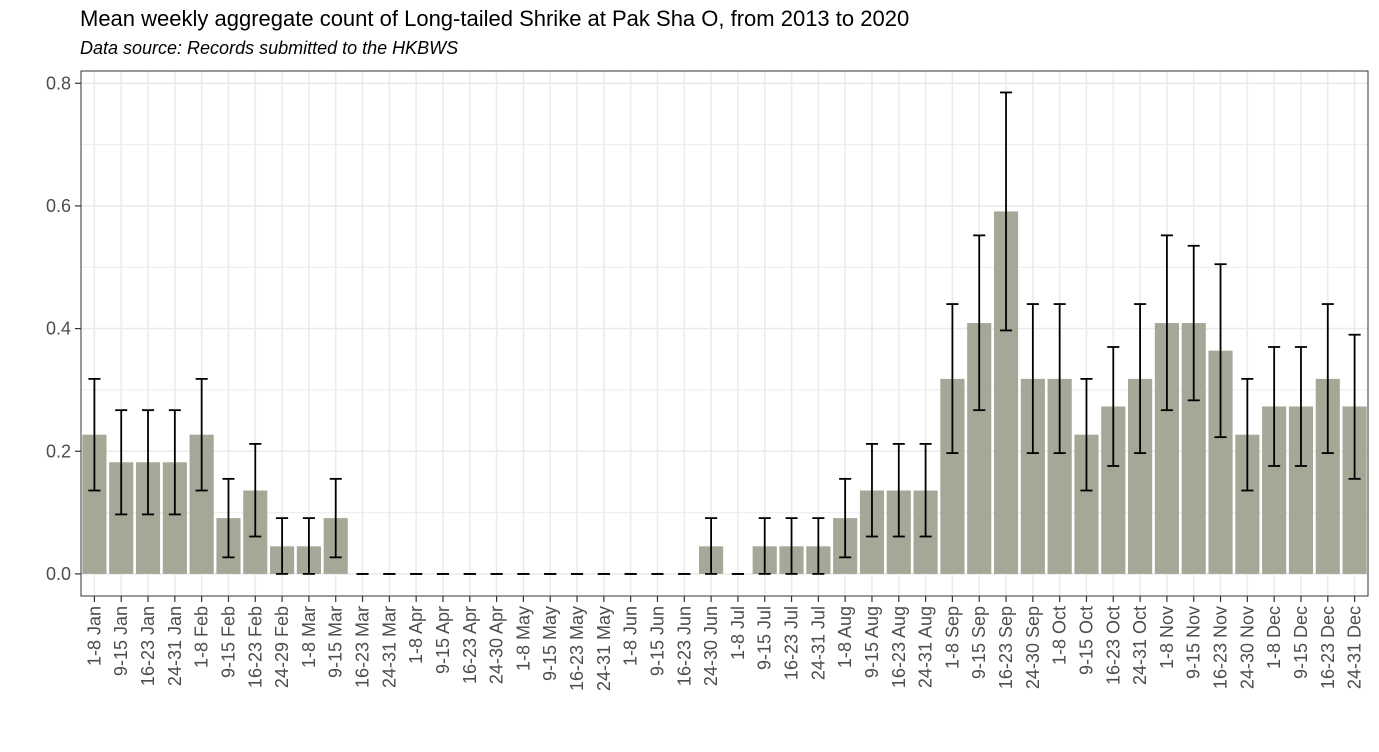  I want to click on x-tick-label: 24-31 Jan, so click(175, 646).